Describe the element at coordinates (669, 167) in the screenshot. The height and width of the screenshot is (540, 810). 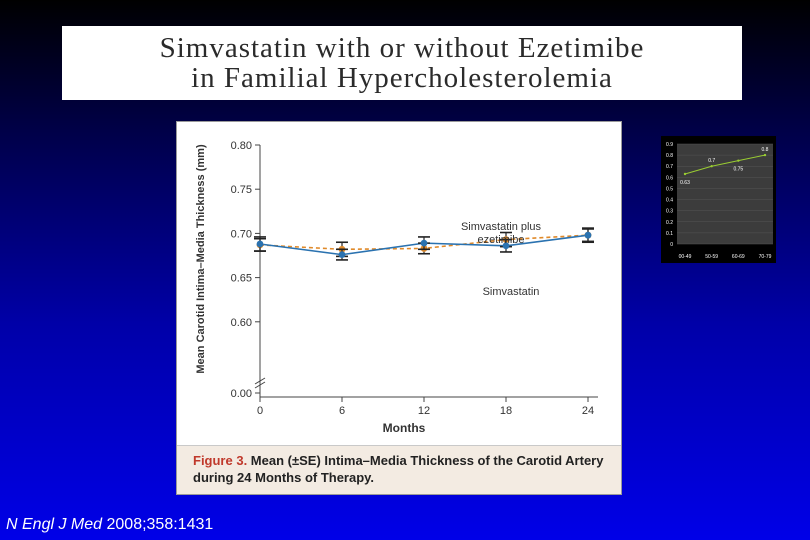
I see `inset-y-tick-label: 0.7` at that location.